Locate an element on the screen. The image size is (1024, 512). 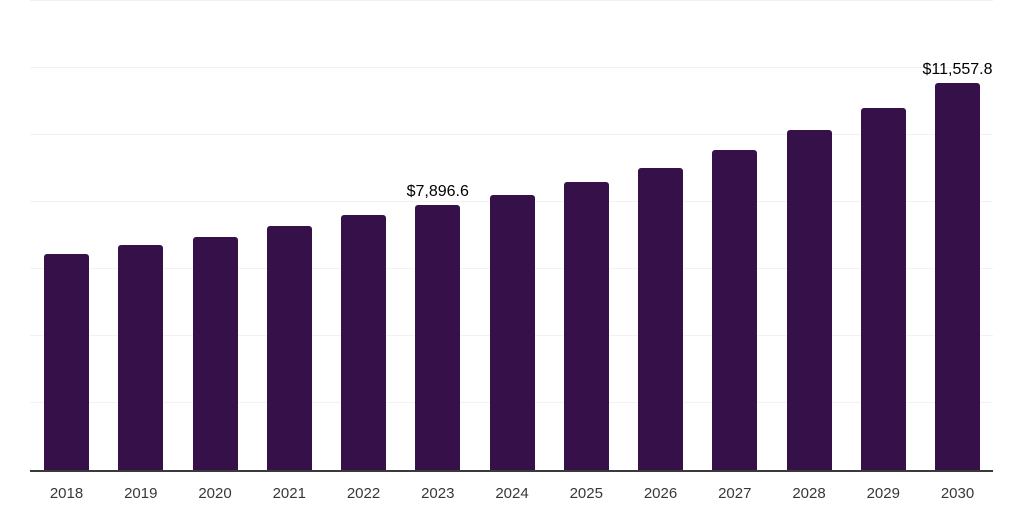
data-label-2030: $11,557.8 is located at coordinates (957, 69).